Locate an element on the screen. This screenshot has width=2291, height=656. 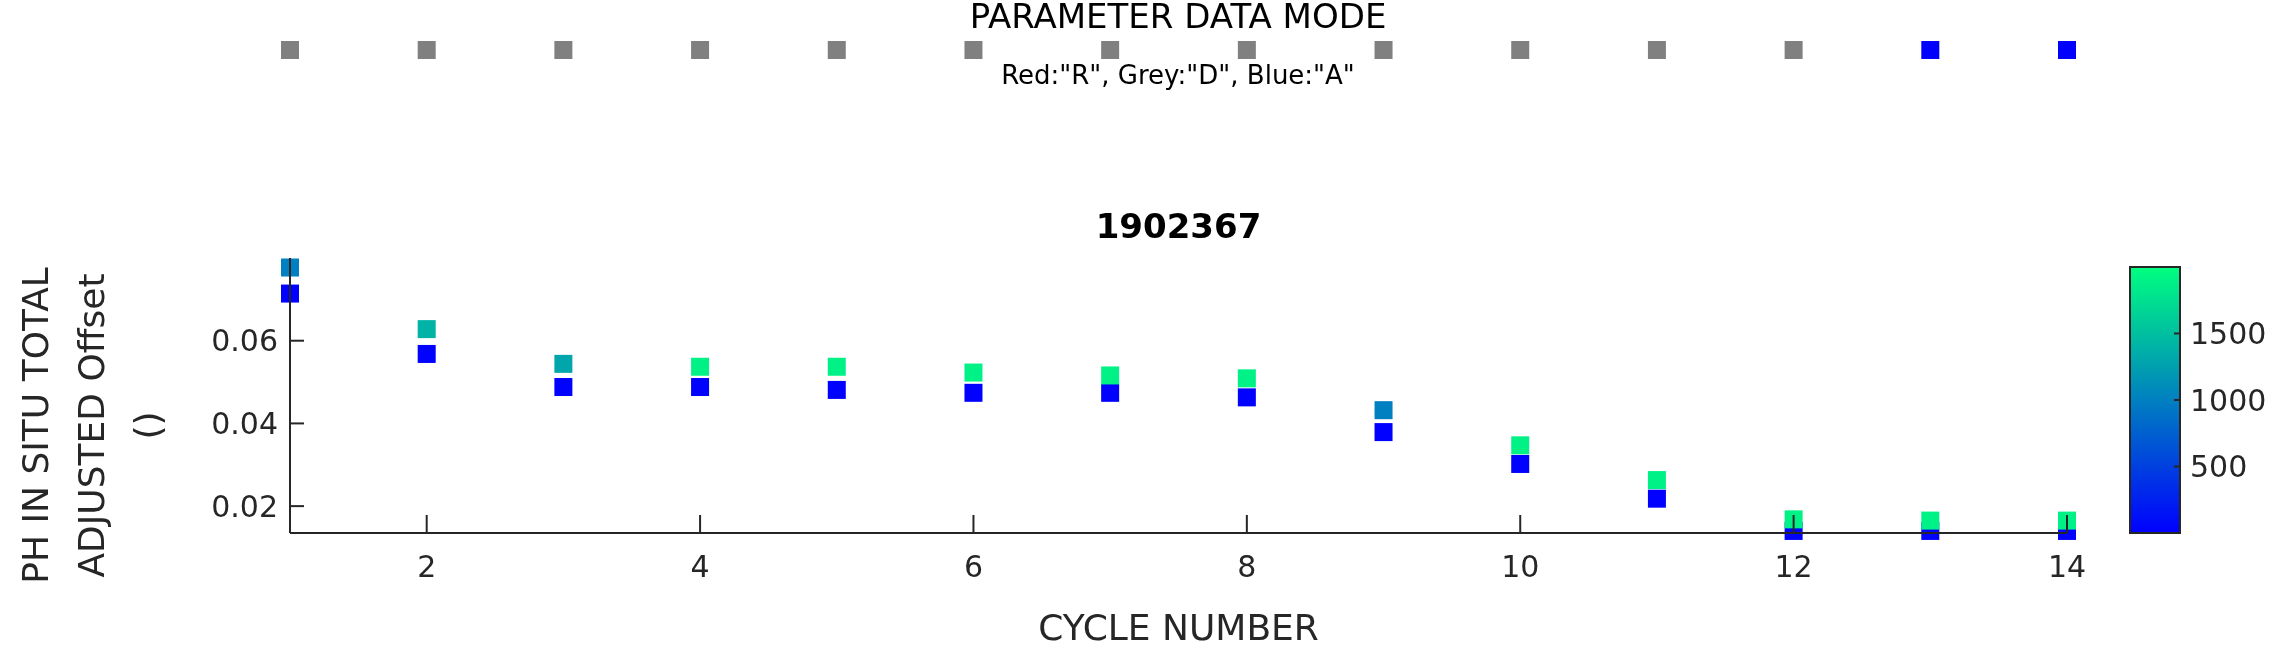
x-tick-label: 12 is located at coordinates (1793, 566).